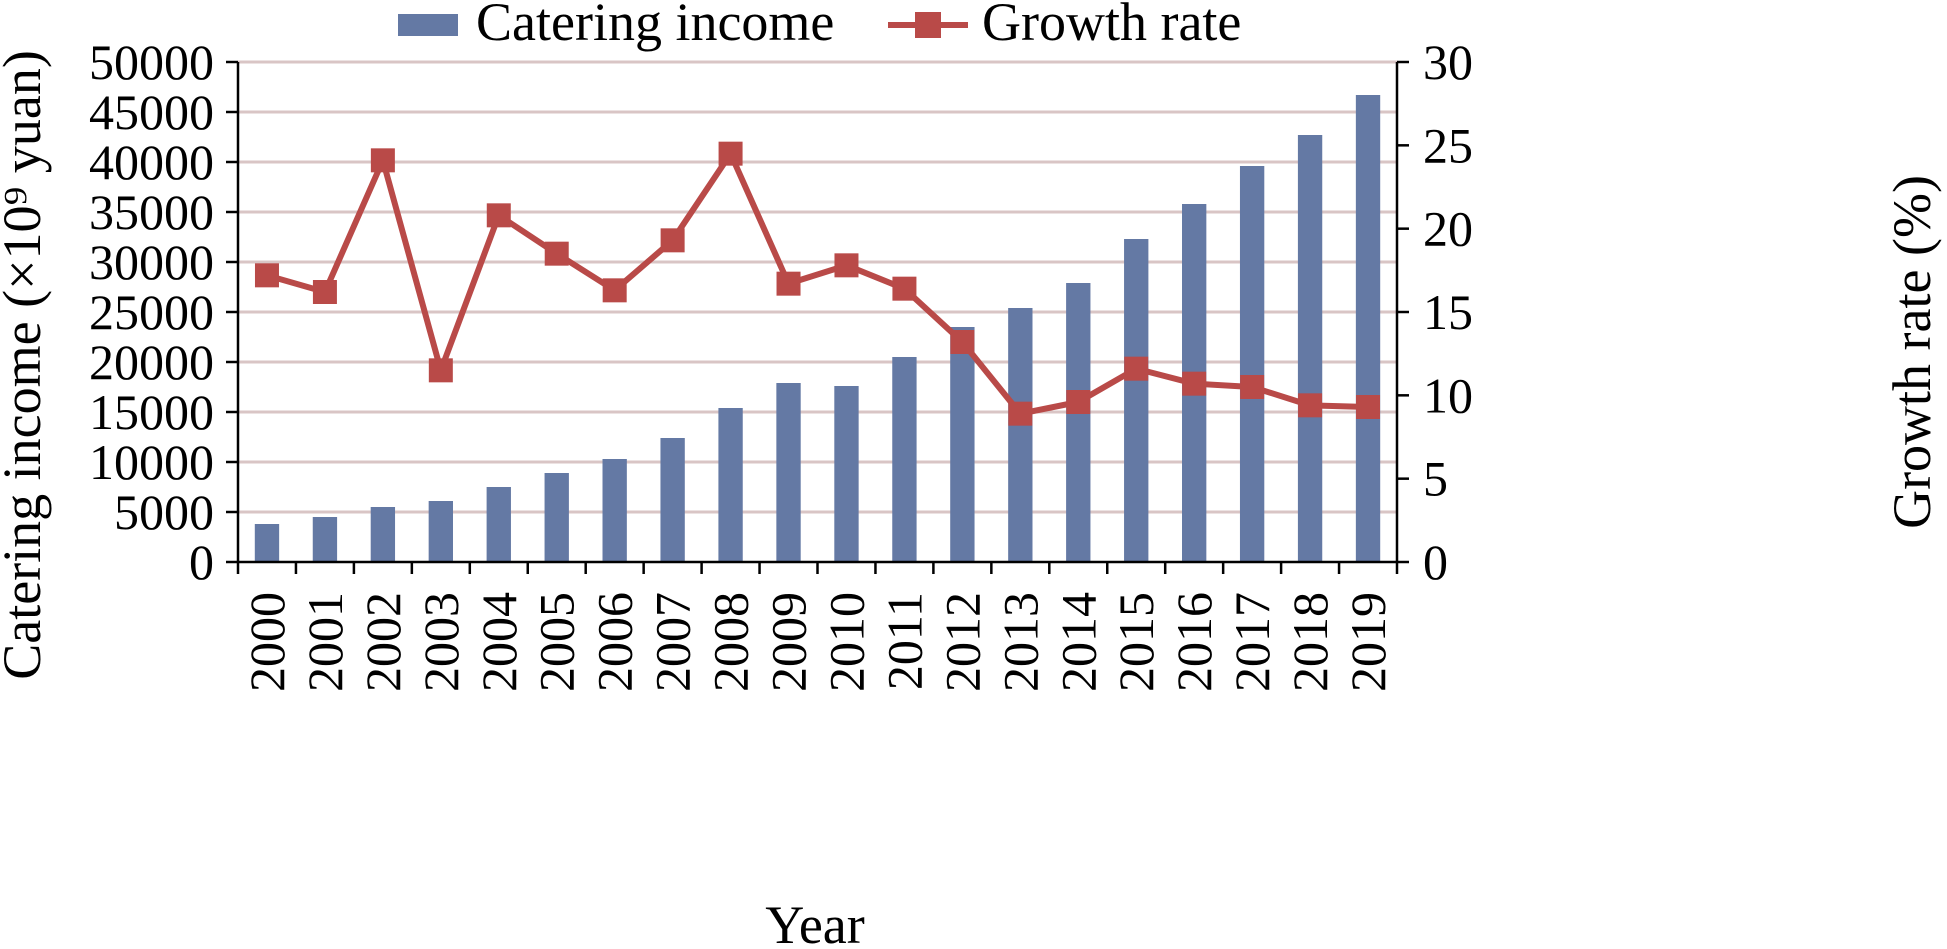 The height and width of the screenshot is (949, 1947). Describe the element at coordinates (1194, 642) in the screenshot. I see `x-tick-label: 2016` at that location.